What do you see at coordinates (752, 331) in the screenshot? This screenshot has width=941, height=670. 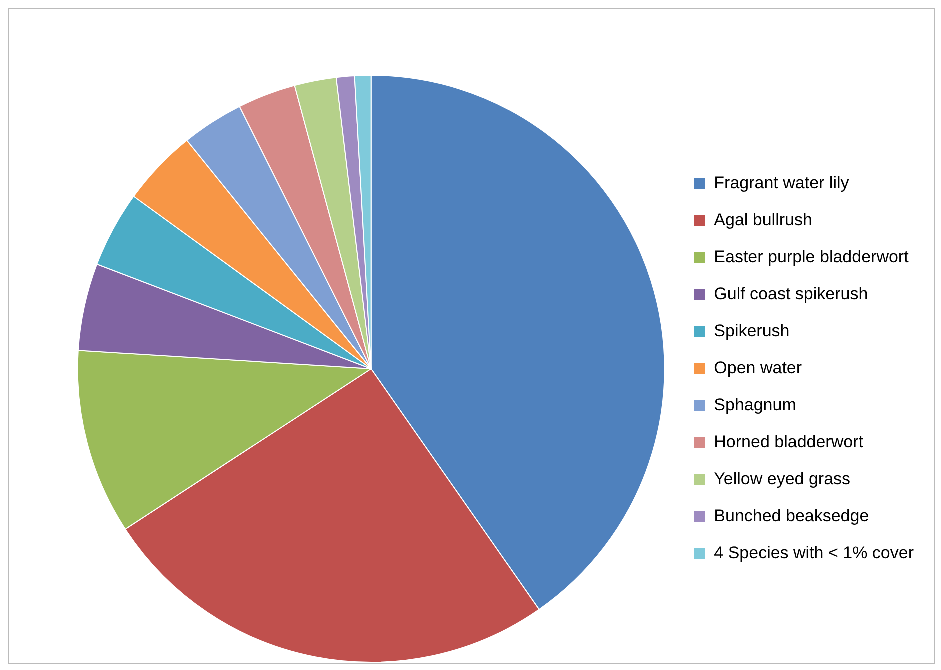 I see `legend-label: Spikerush` at bounding box center [752, 331].